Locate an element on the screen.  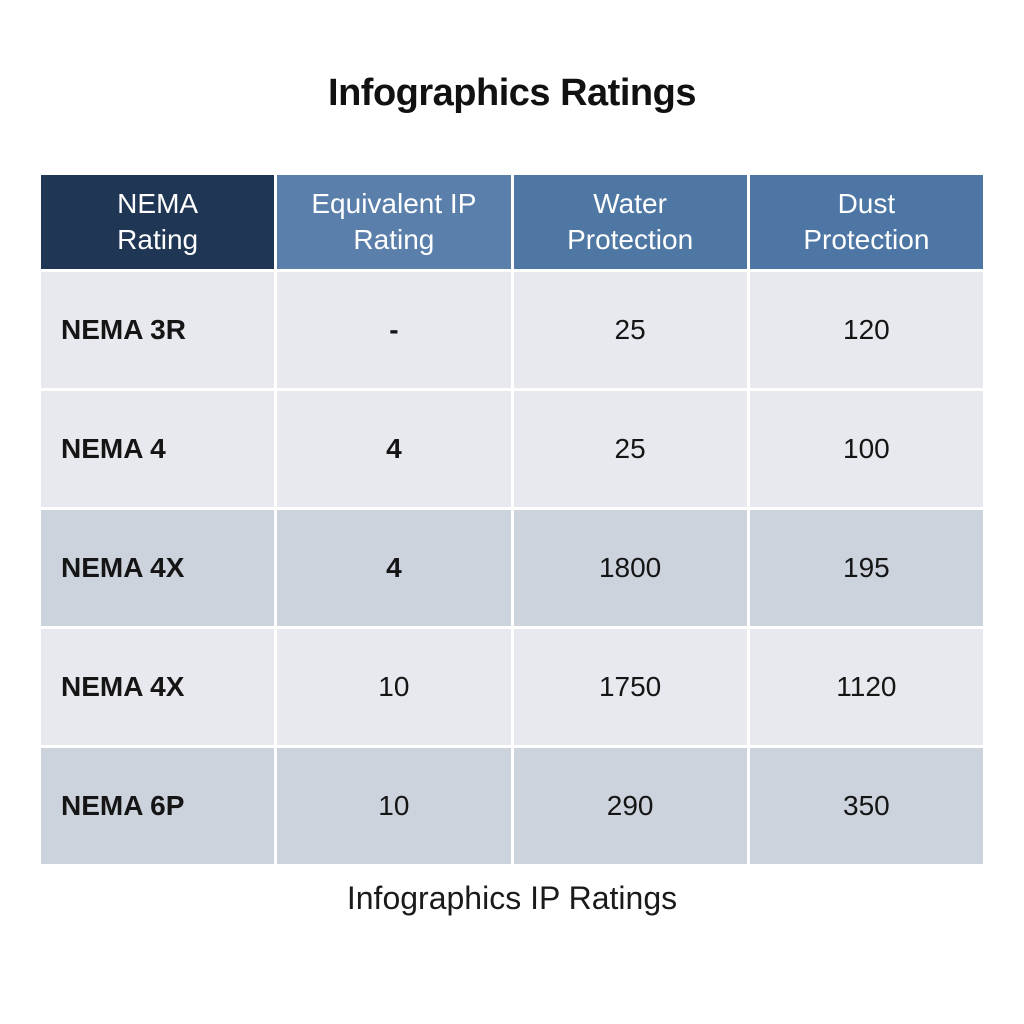
header-dust-protection: Dust Protection is located at coordinates (866, 222).